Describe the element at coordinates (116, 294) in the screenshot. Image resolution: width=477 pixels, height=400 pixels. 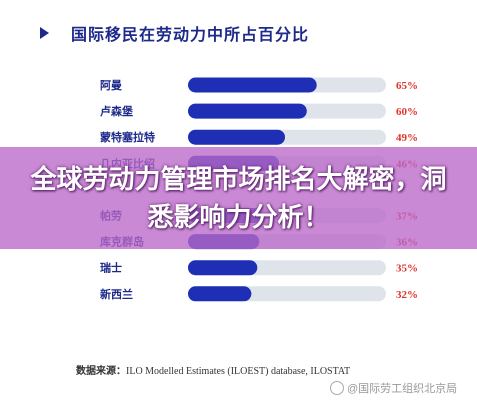
I see `category-label: 新西兰` at that location.